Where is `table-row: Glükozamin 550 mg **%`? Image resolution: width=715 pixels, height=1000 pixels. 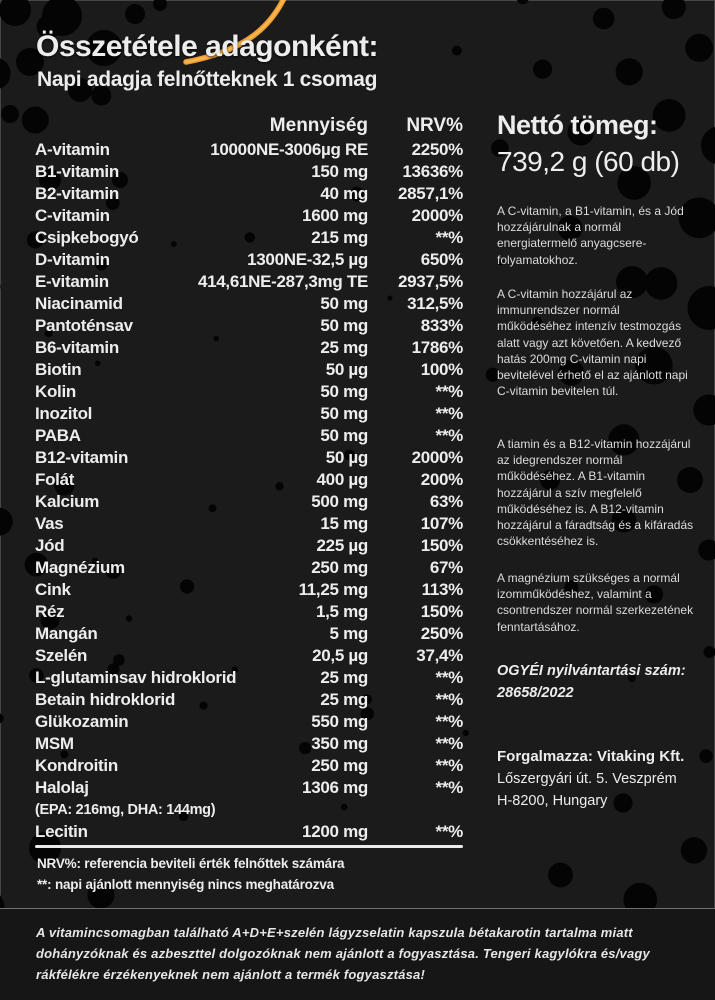
table-row: Glükozamin 550 mg **% is located at coordinates (249, 722).